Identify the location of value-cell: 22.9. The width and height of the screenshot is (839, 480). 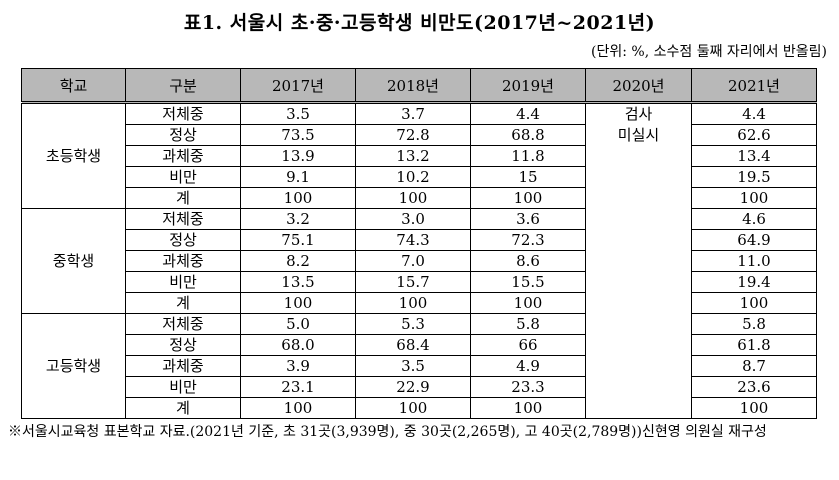
(413, 387).